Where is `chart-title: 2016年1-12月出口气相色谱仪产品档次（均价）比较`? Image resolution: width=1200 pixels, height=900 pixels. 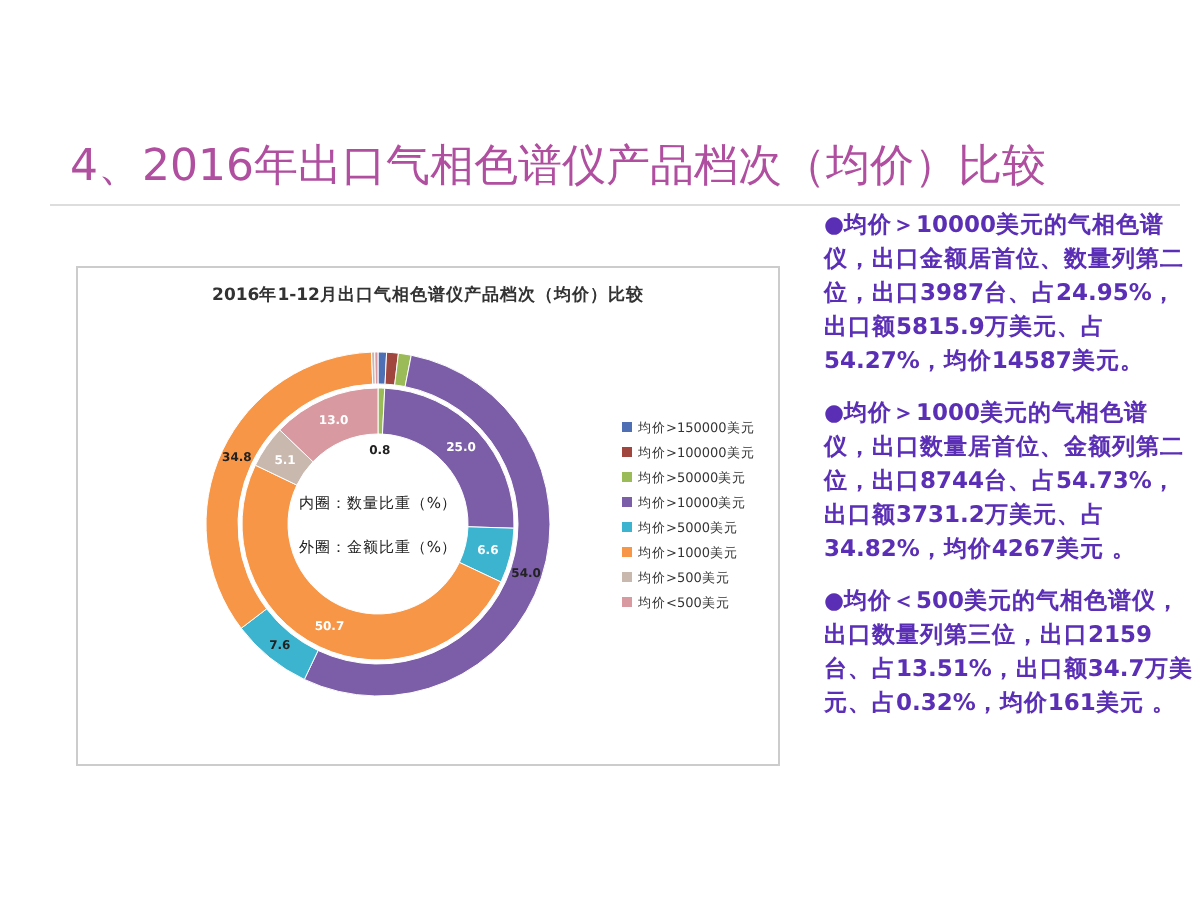 chart-title: 2016年1-12月出口气相色谱仪产品档次（均价）比较 is located at coordinates (429, 295).